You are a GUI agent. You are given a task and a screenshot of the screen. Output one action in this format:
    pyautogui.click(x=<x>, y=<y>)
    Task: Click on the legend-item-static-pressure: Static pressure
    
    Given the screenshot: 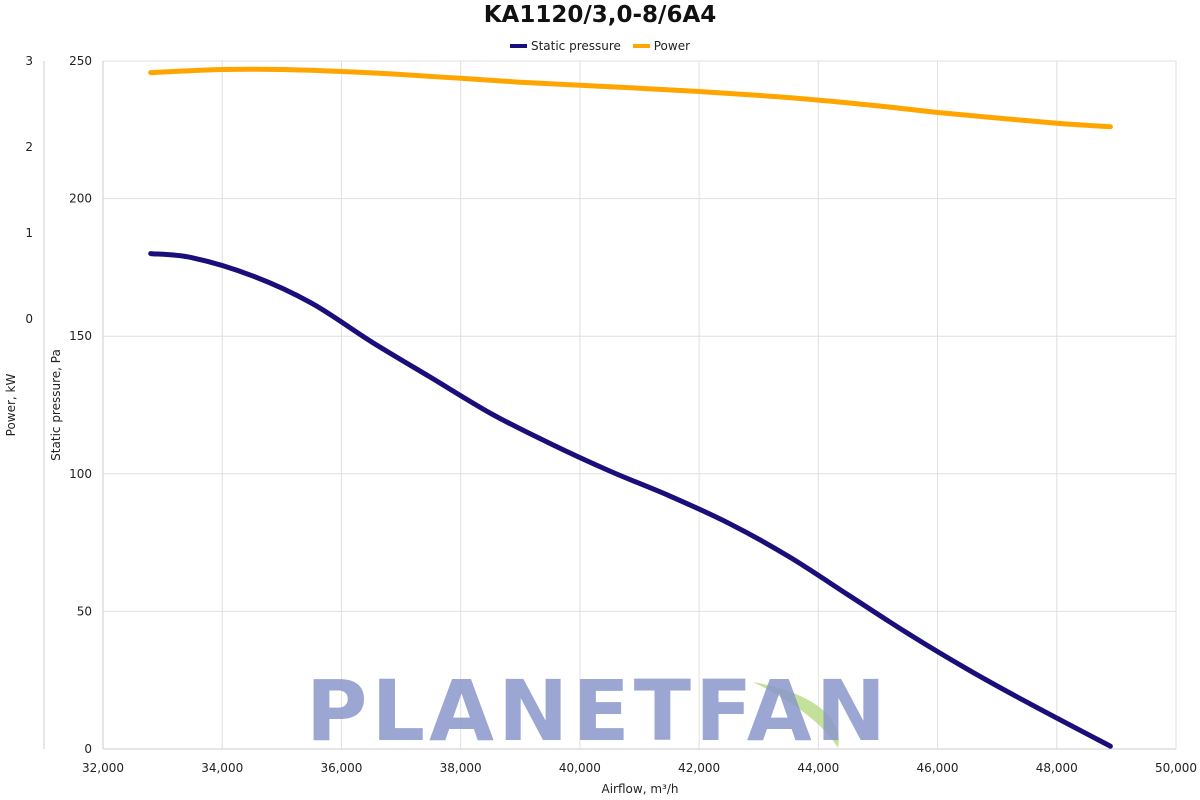 What is the action you would take?
    pyautogui.click(x=565, y=46)
    